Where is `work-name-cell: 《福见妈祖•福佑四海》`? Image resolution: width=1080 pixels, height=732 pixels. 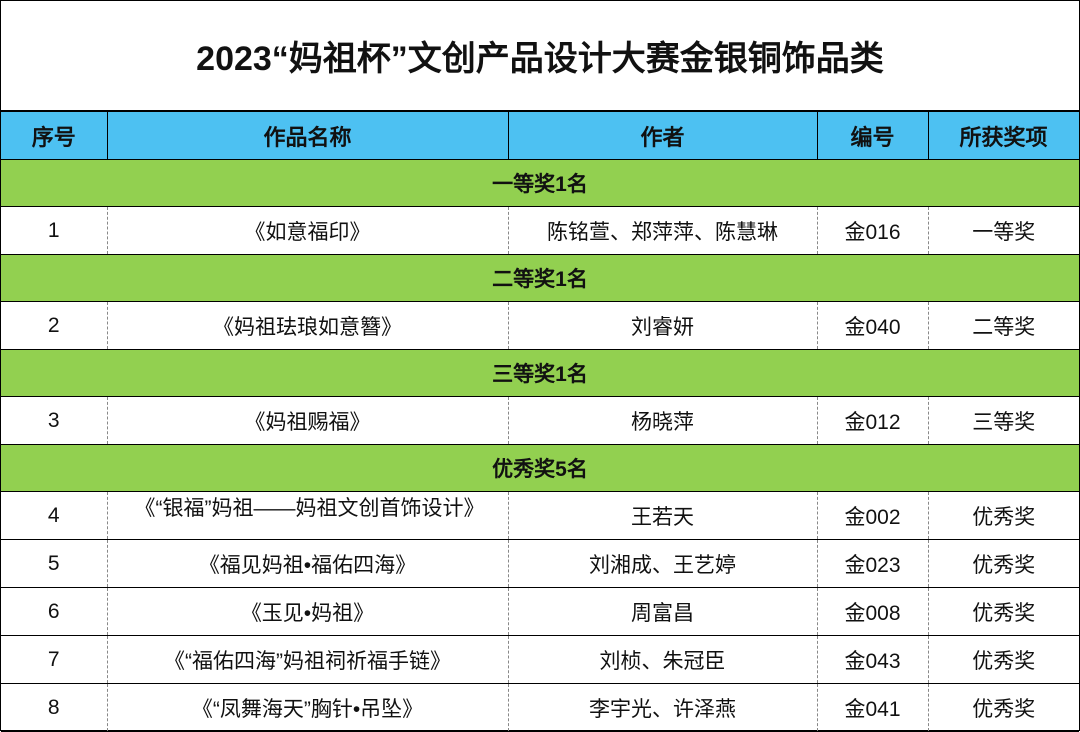
work-name-cell: 《福见妈祖•福佑四海》 is located at coordinates (307, 563).